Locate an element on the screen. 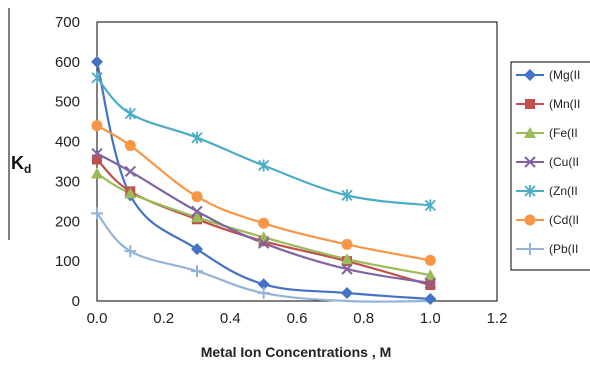  y-tick-label: 300 is located at coordinates (67, 181).